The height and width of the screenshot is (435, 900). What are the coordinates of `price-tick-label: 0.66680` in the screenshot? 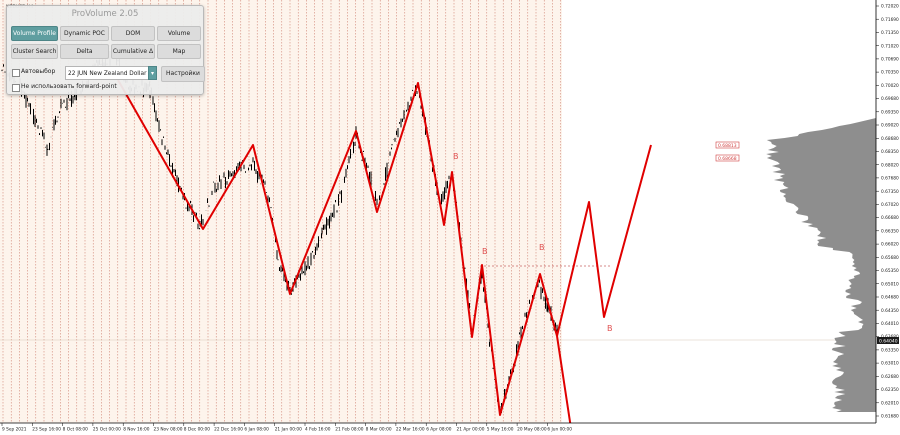 It's located at (890, 218).